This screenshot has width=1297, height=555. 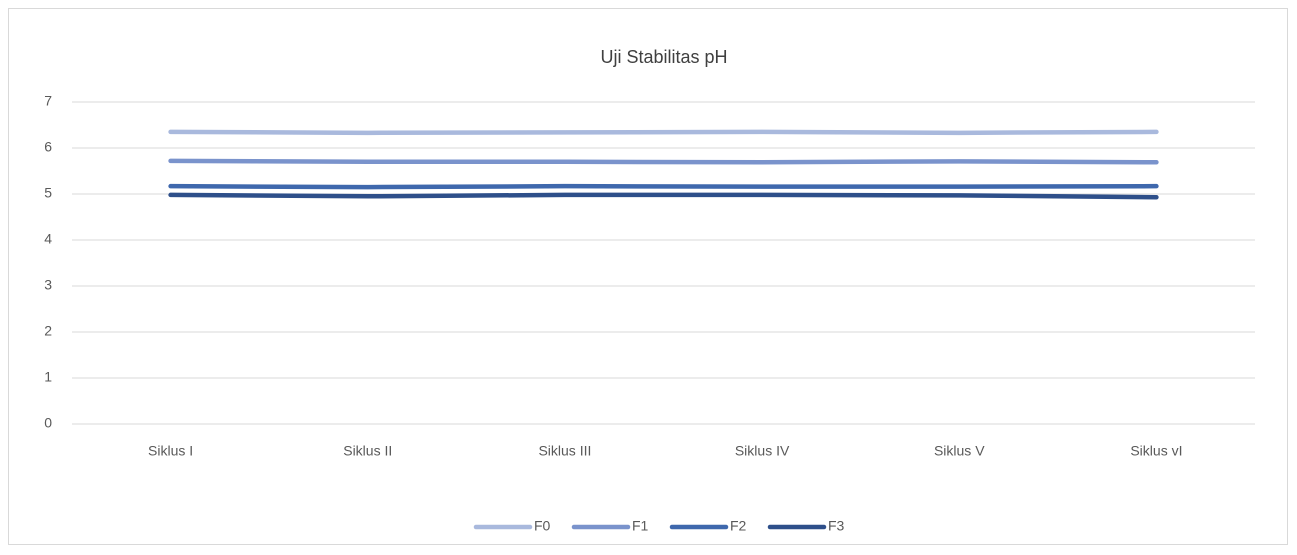 I want to click on x-tick-label: Siklus V, so click(x=959, y=451).